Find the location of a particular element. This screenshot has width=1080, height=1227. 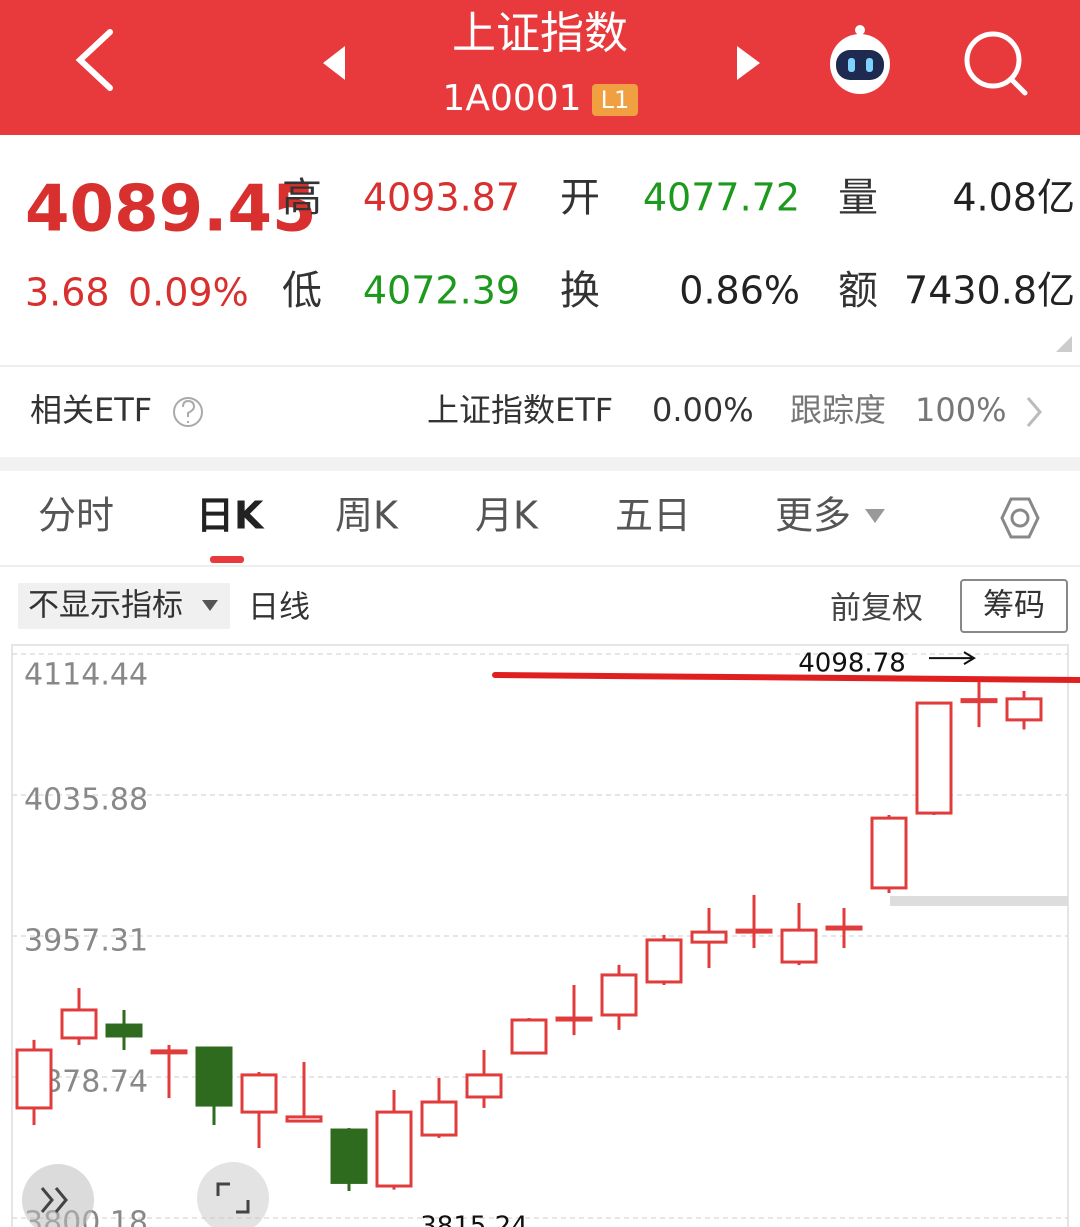

indicator-select is located at coordinates (124, 606).